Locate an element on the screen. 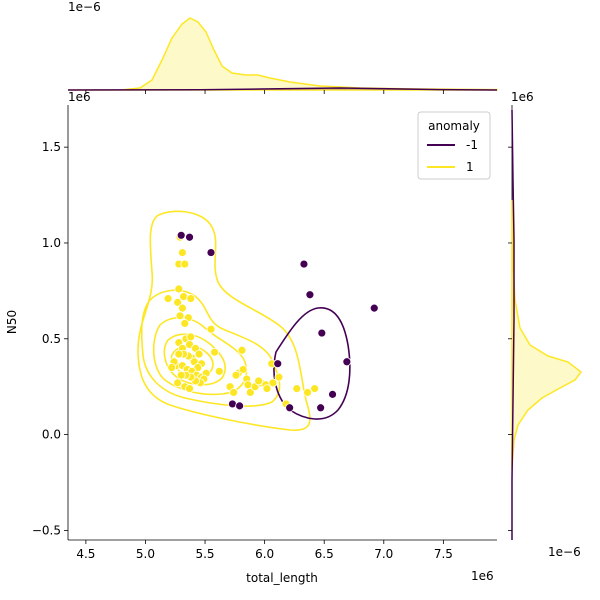 The width and height of the screenshot is (600, 600). x-tick-label: 6.0 is located at coordinates (264, 554).